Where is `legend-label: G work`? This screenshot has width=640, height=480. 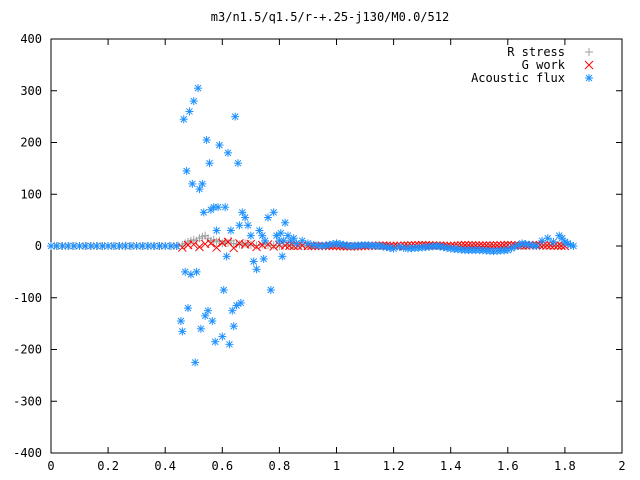
legend-label: G work is located at coordinates (544, 65).